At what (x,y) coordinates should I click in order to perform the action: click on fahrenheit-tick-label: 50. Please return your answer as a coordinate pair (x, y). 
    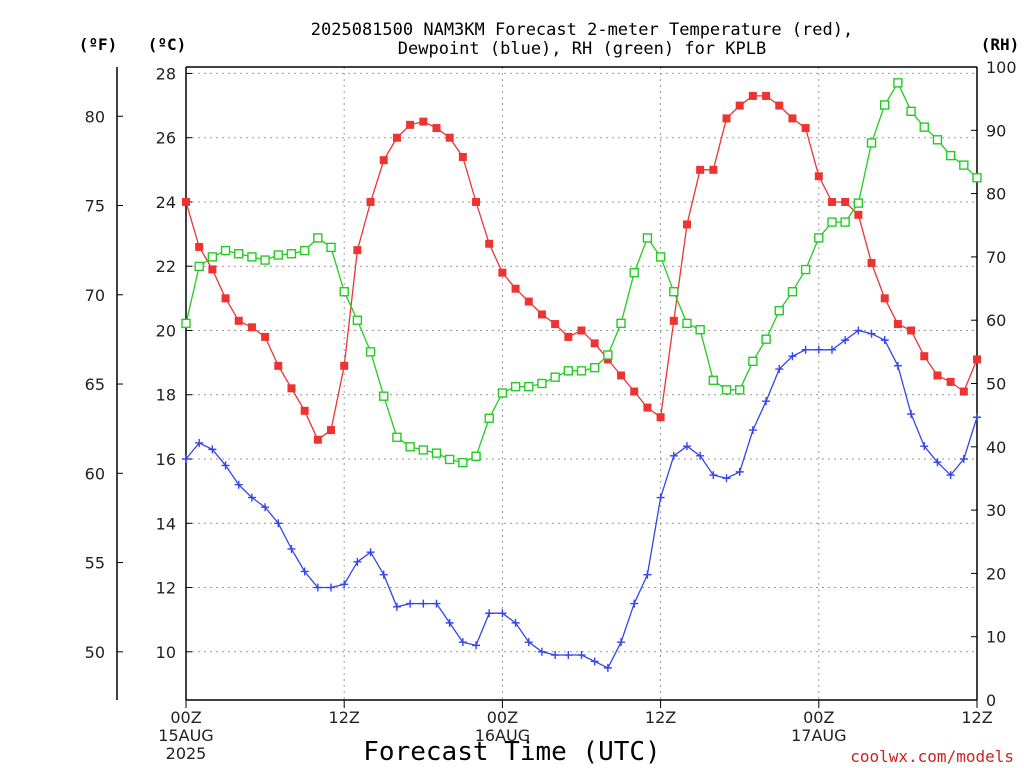
    Looking at the image, I should click on (95, 652).